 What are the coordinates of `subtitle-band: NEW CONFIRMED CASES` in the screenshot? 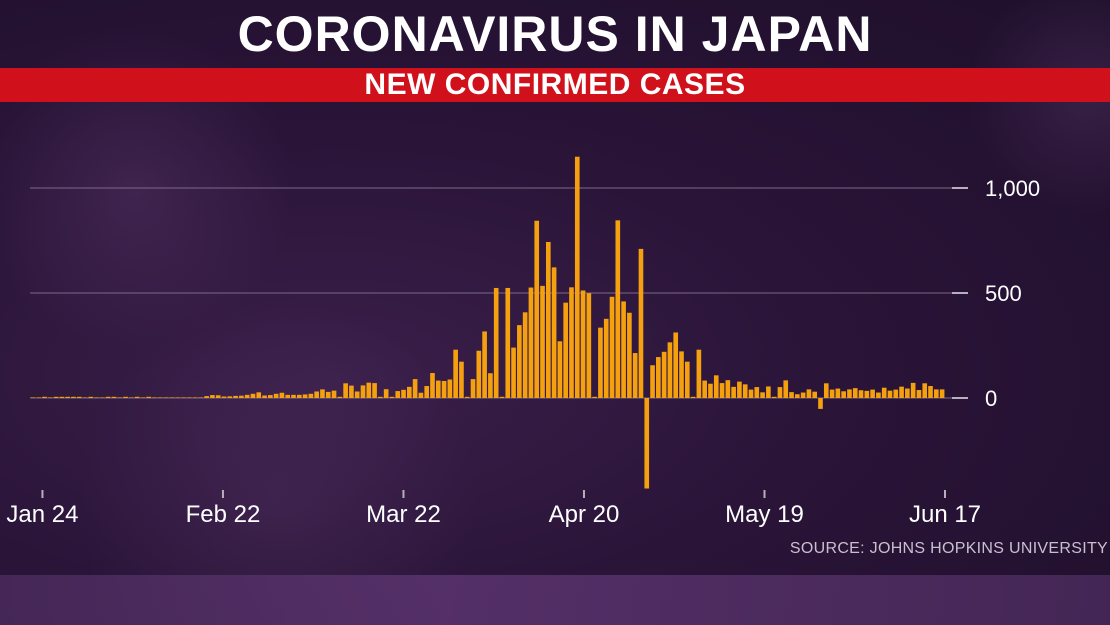 It's located at (555, 85).